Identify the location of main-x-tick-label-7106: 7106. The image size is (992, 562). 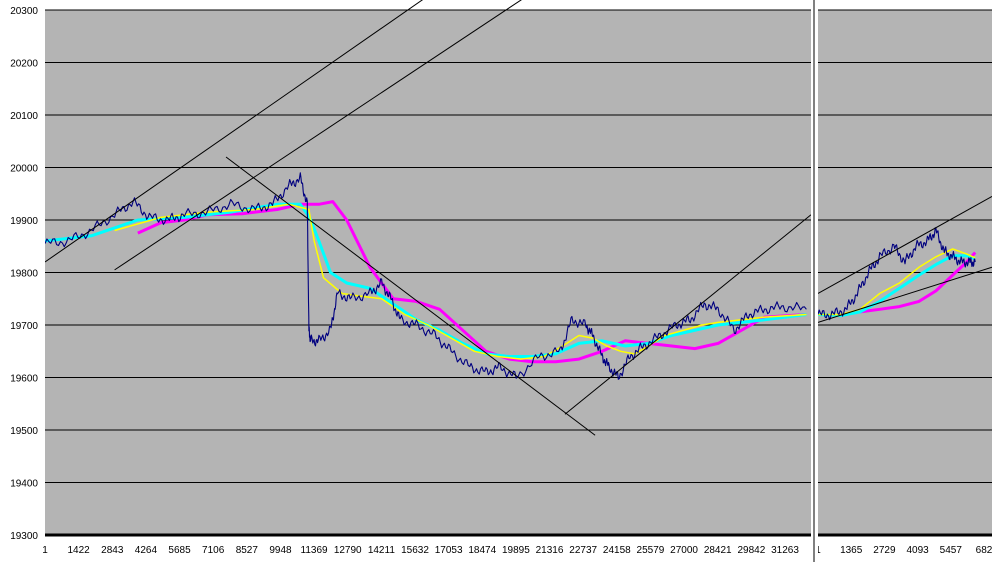
(213, 550).